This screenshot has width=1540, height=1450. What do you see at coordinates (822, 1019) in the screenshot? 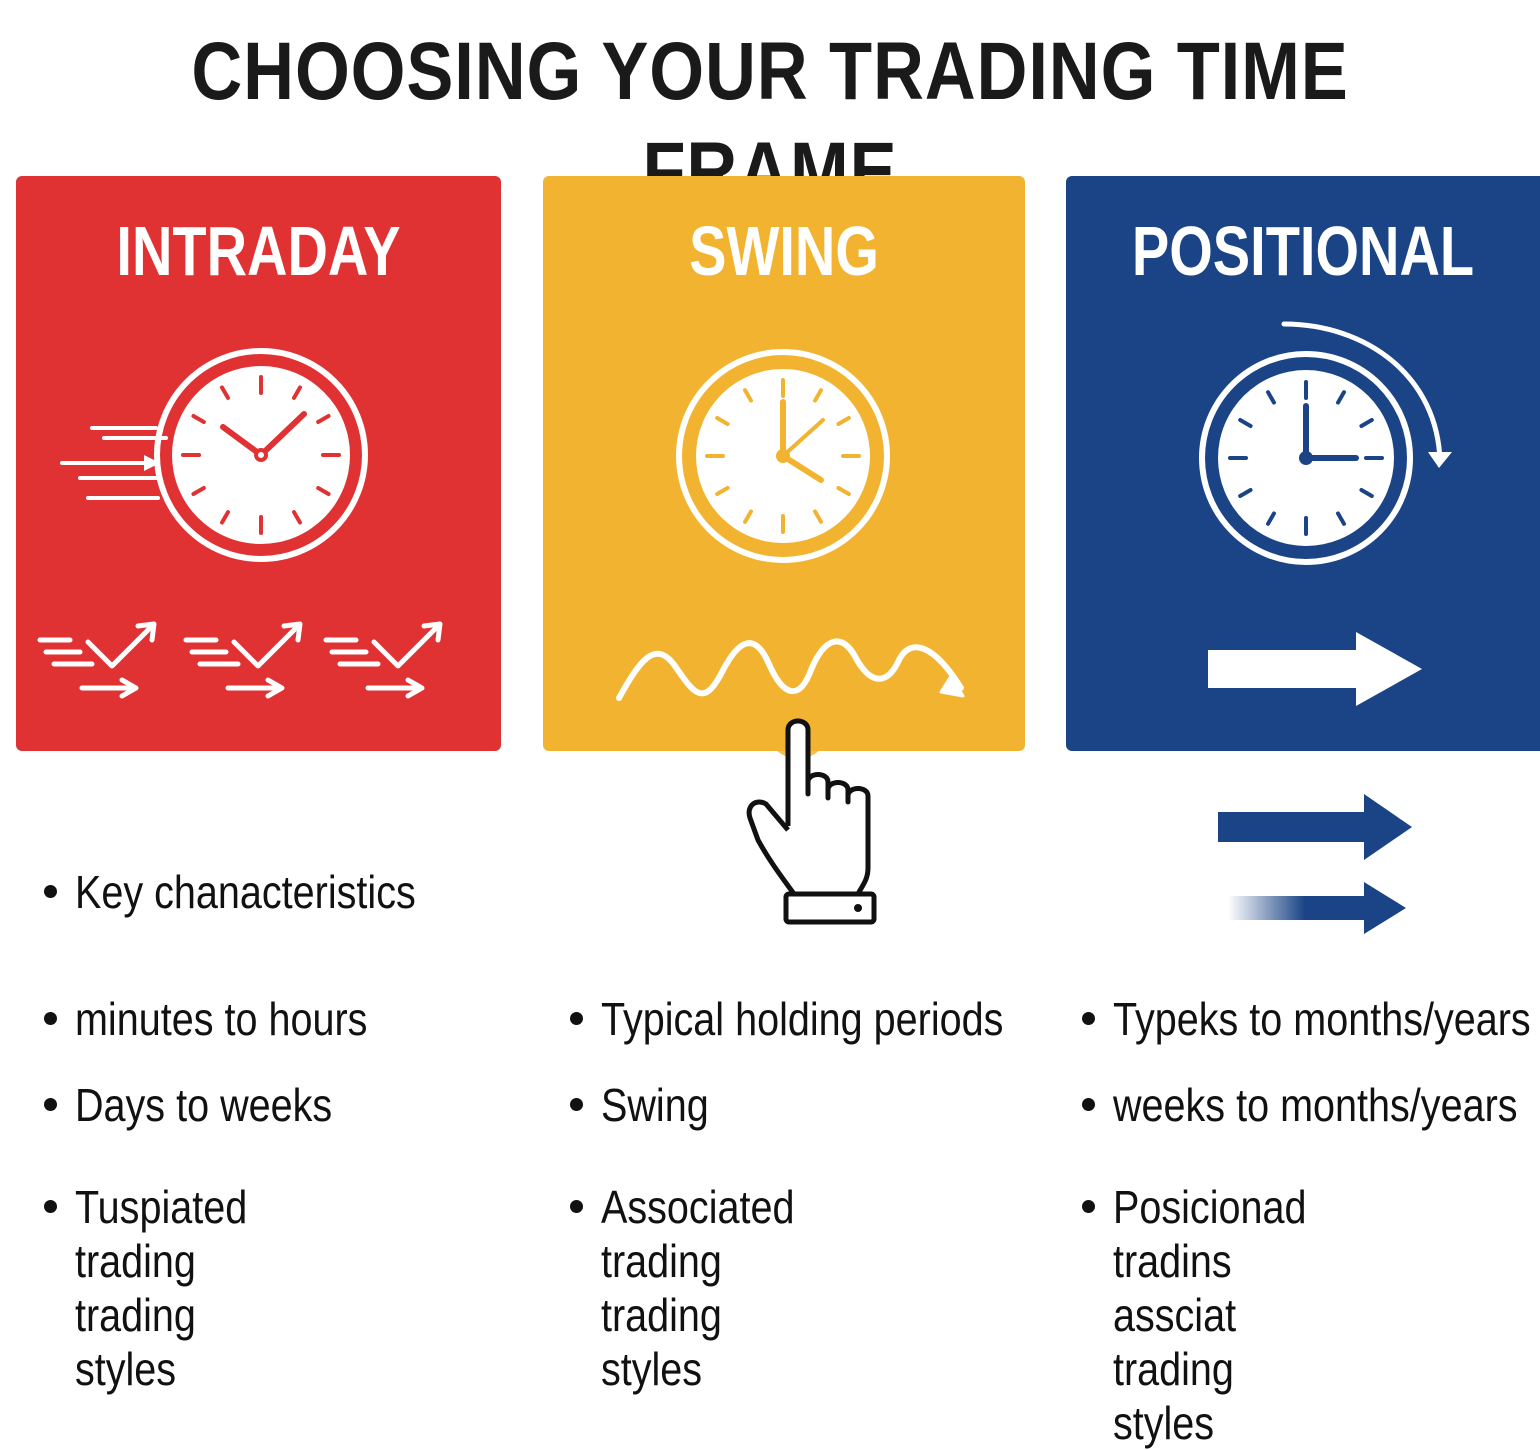
I see `list-item: Typical holding periods` at bounding box center [822, 1019].